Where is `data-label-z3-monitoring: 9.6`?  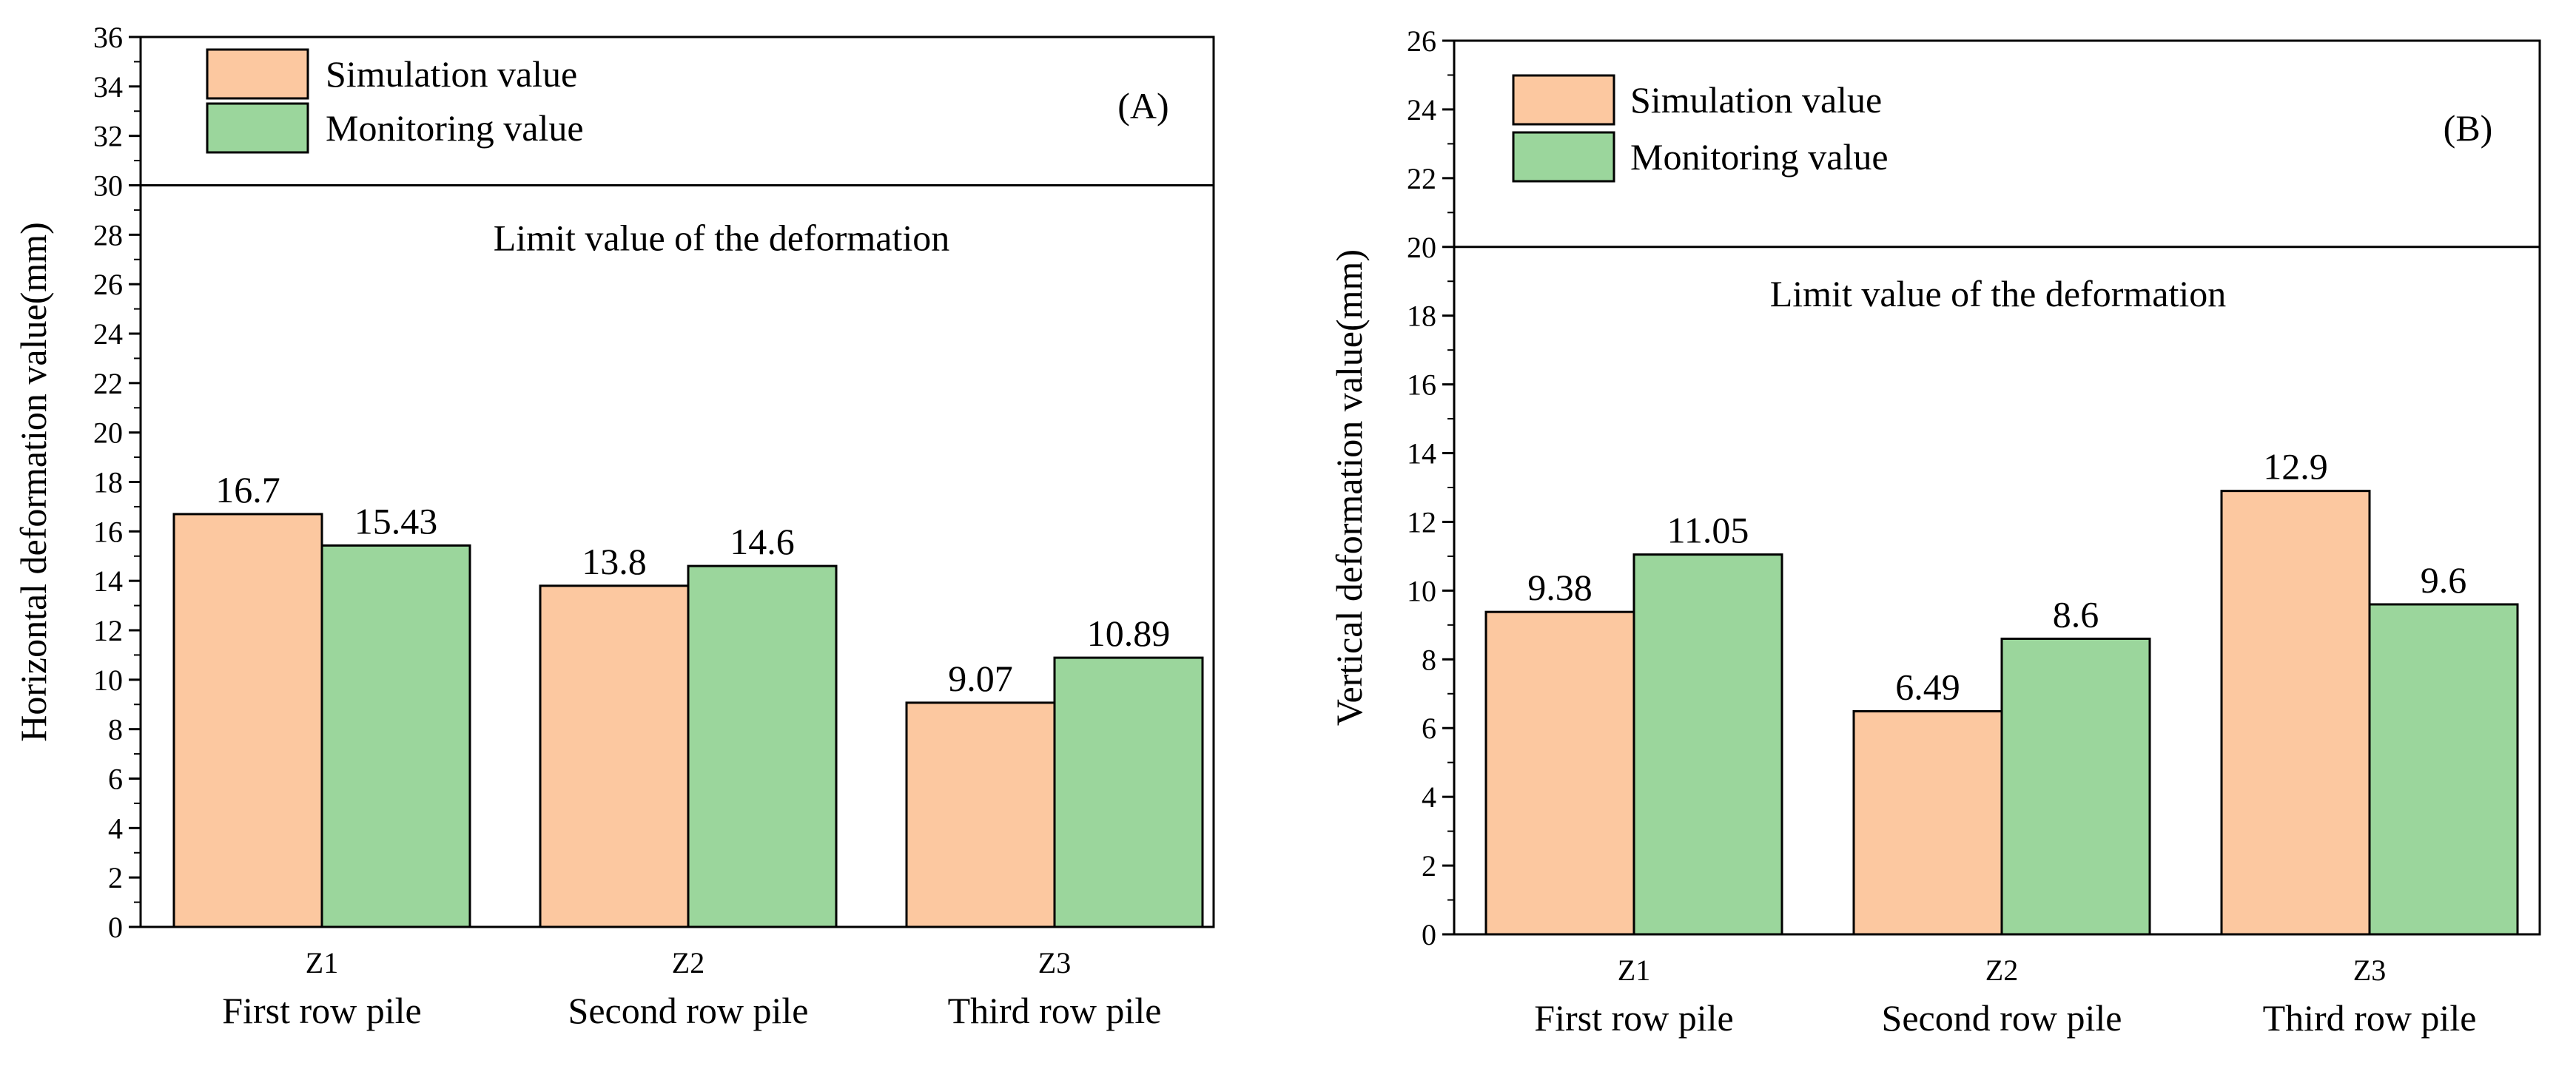
data-label-z3-monitoring: 9.6 is located at coordinates (2444, 580).